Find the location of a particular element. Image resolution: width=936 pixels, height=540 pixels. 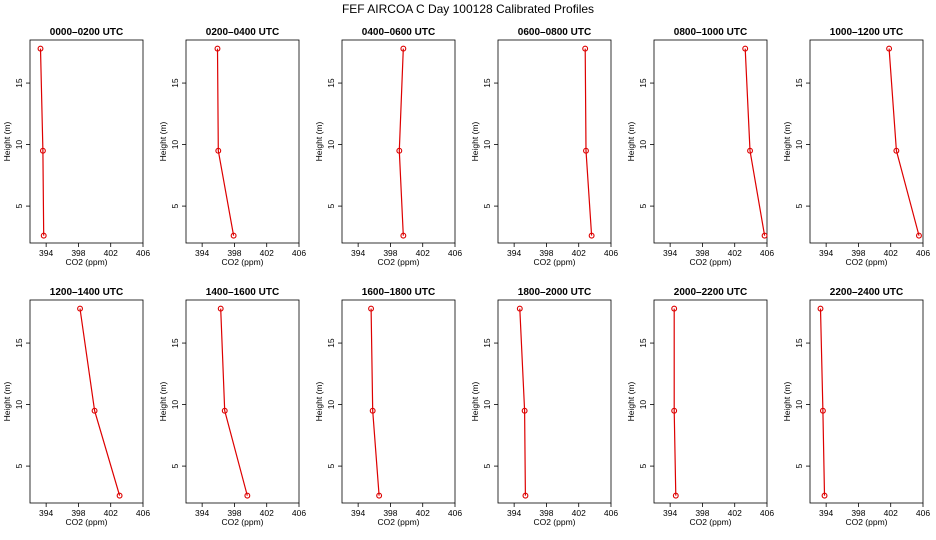

panel-title: 0800–1000 UTC is located at coordinates (710, 32).